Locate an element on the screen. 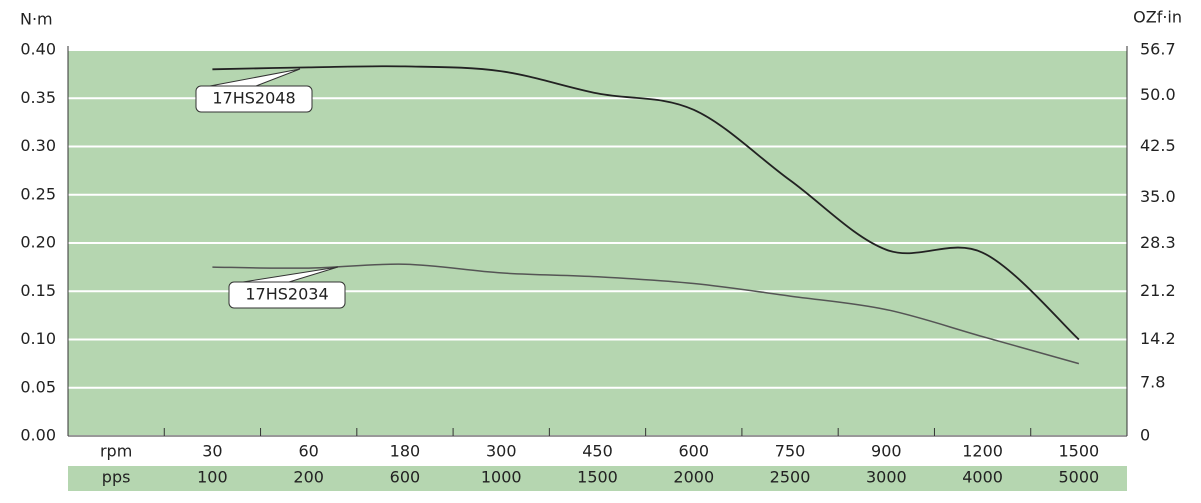 The width and height of the screenshot is (1201, 503). x-tick-label: 30 is located at coordinates (212, 451).